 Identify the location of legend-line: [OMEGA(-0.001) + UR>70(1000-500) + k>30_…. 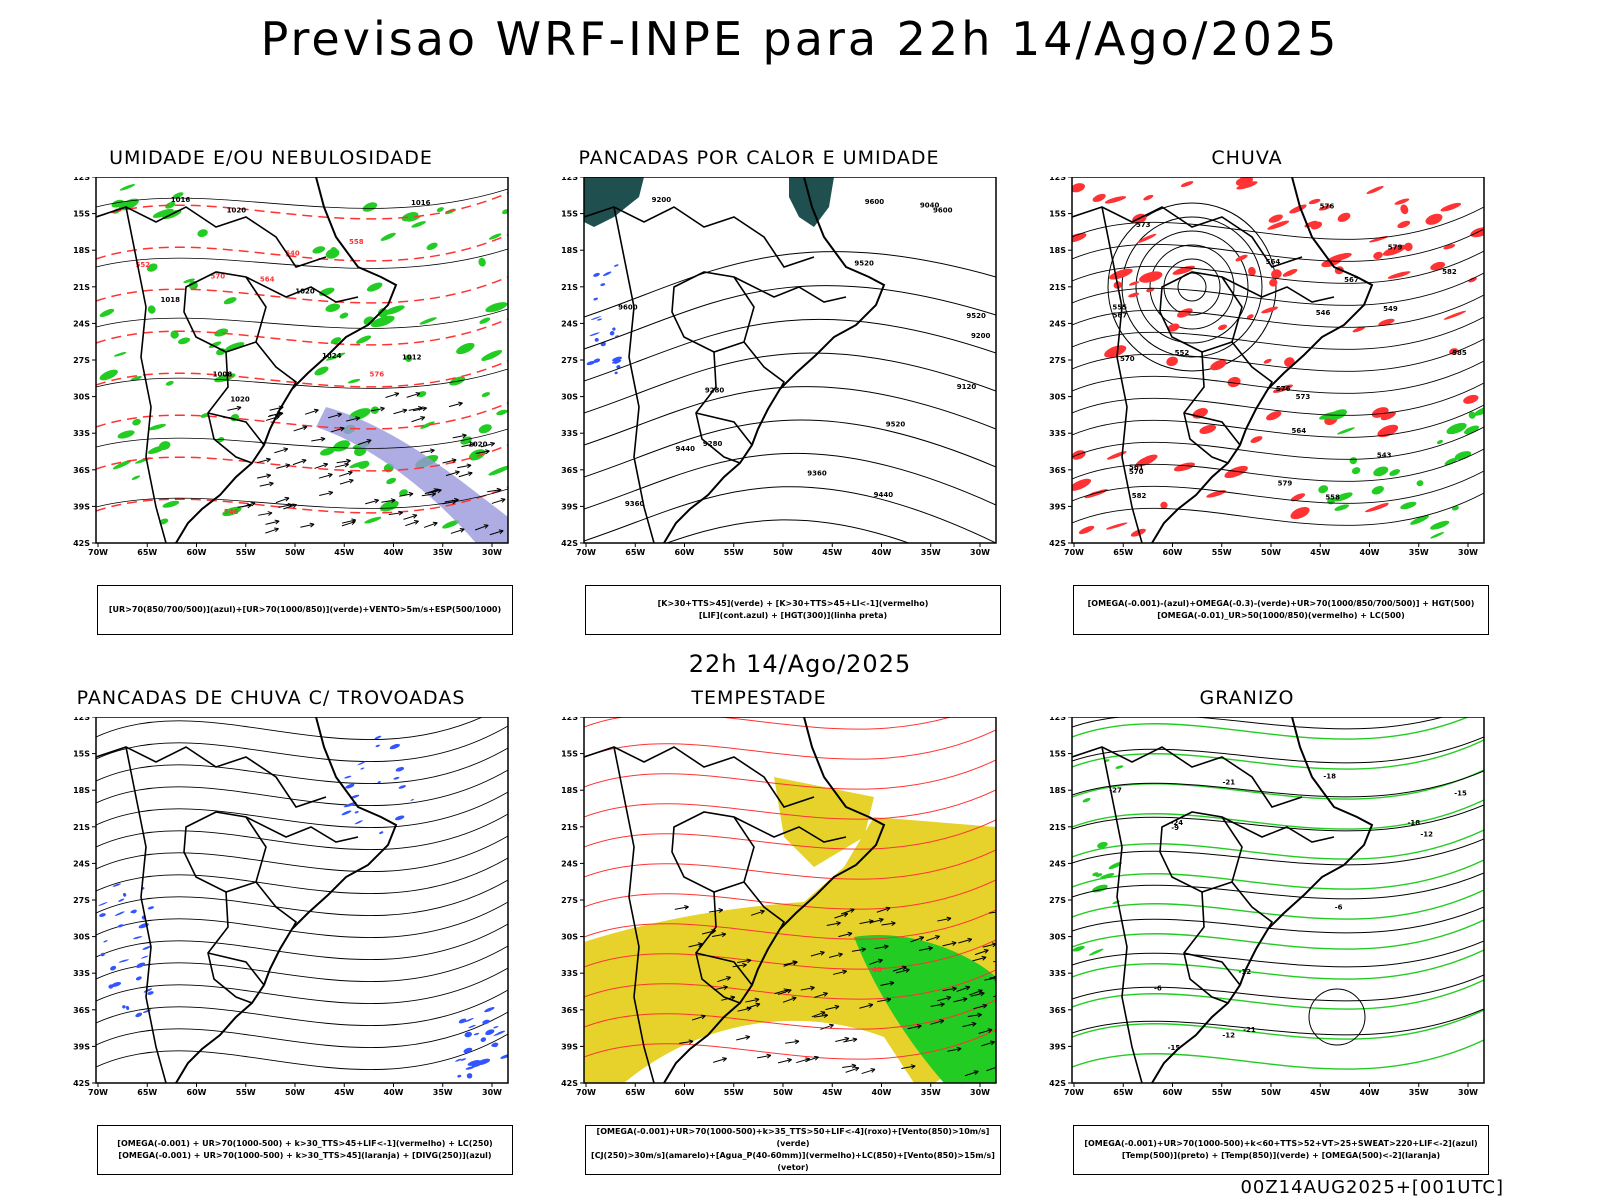
(305, 1143).